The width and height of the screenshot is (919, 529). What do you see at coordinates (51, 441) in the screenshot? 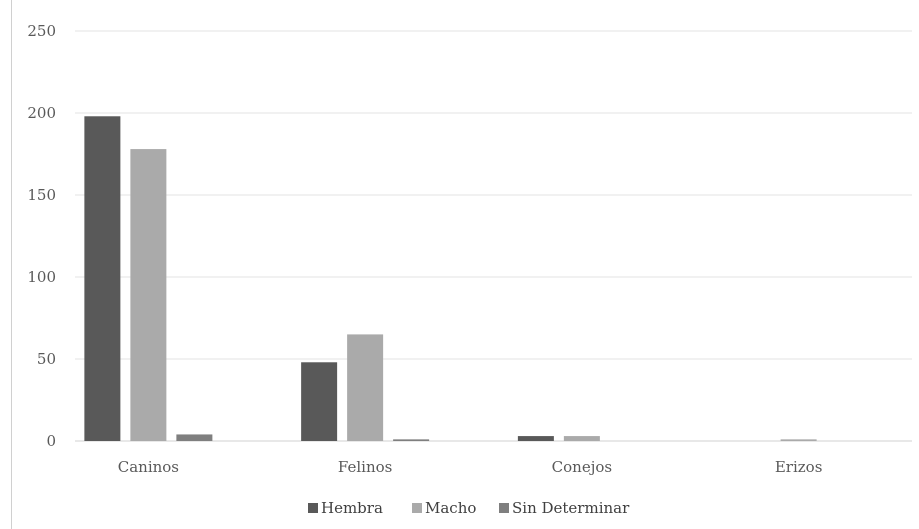
I see `y-tick-label: 0` at bounding box center [51, 441].